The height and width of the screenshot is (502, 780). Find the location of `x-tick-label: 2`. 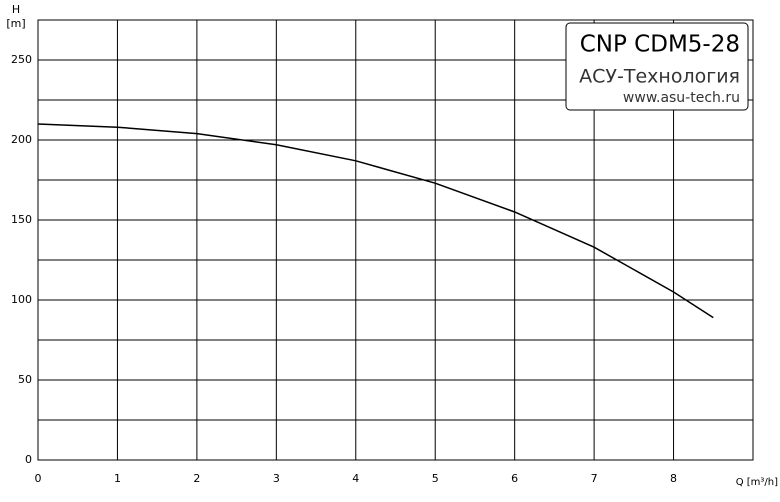

x-tick-label: 2 is located at coordinates (196, 478).